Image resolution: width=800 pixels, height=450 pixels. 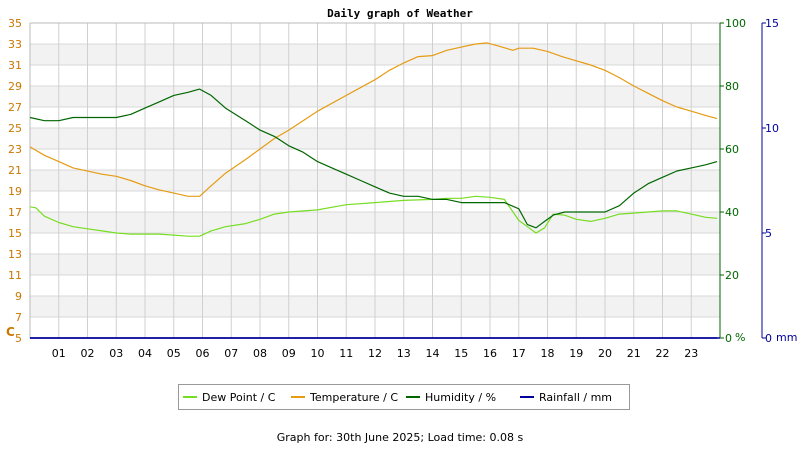 What do you see at coordinates (732, 86) in the screenshot?
I see `mid-axis-tick-label: 80` at bounding box center [732, 86].